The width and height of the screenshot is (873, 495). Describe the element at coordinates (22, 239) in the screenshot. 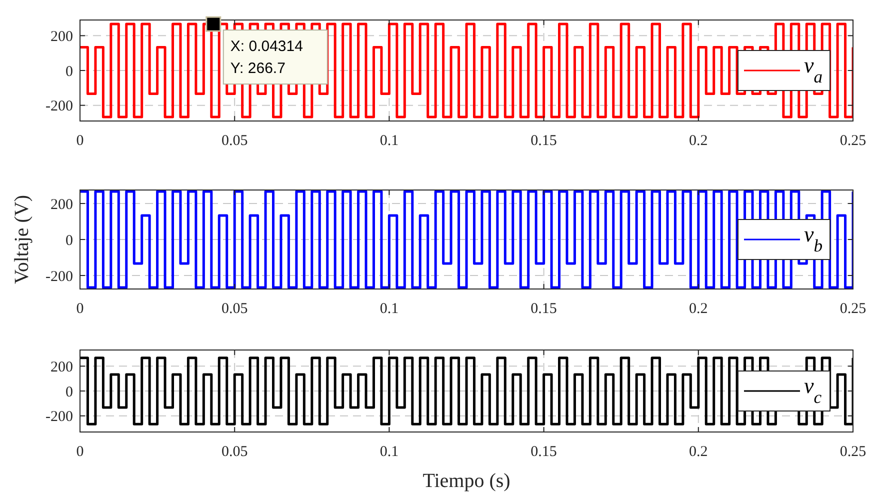

I see `y-axis-title: Voltaje (V)` at that location.